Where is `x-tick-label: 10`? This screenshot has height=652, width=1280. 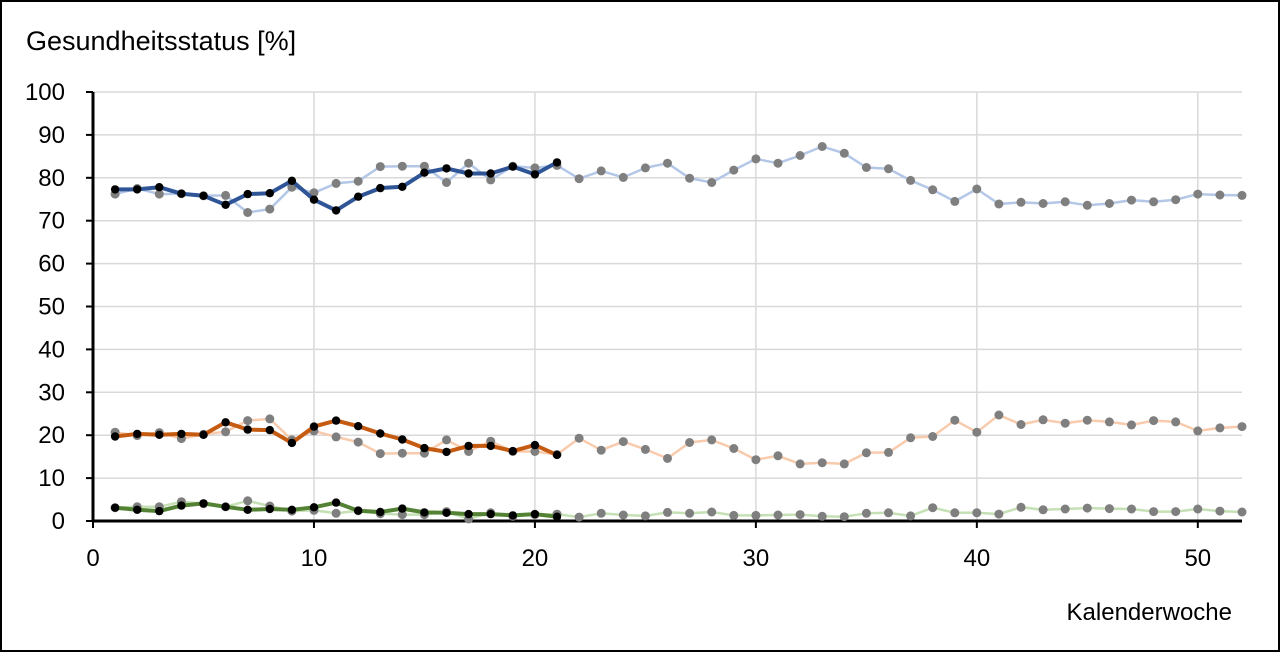 x-tick-label: 10 is located at coordinates (314, 558).